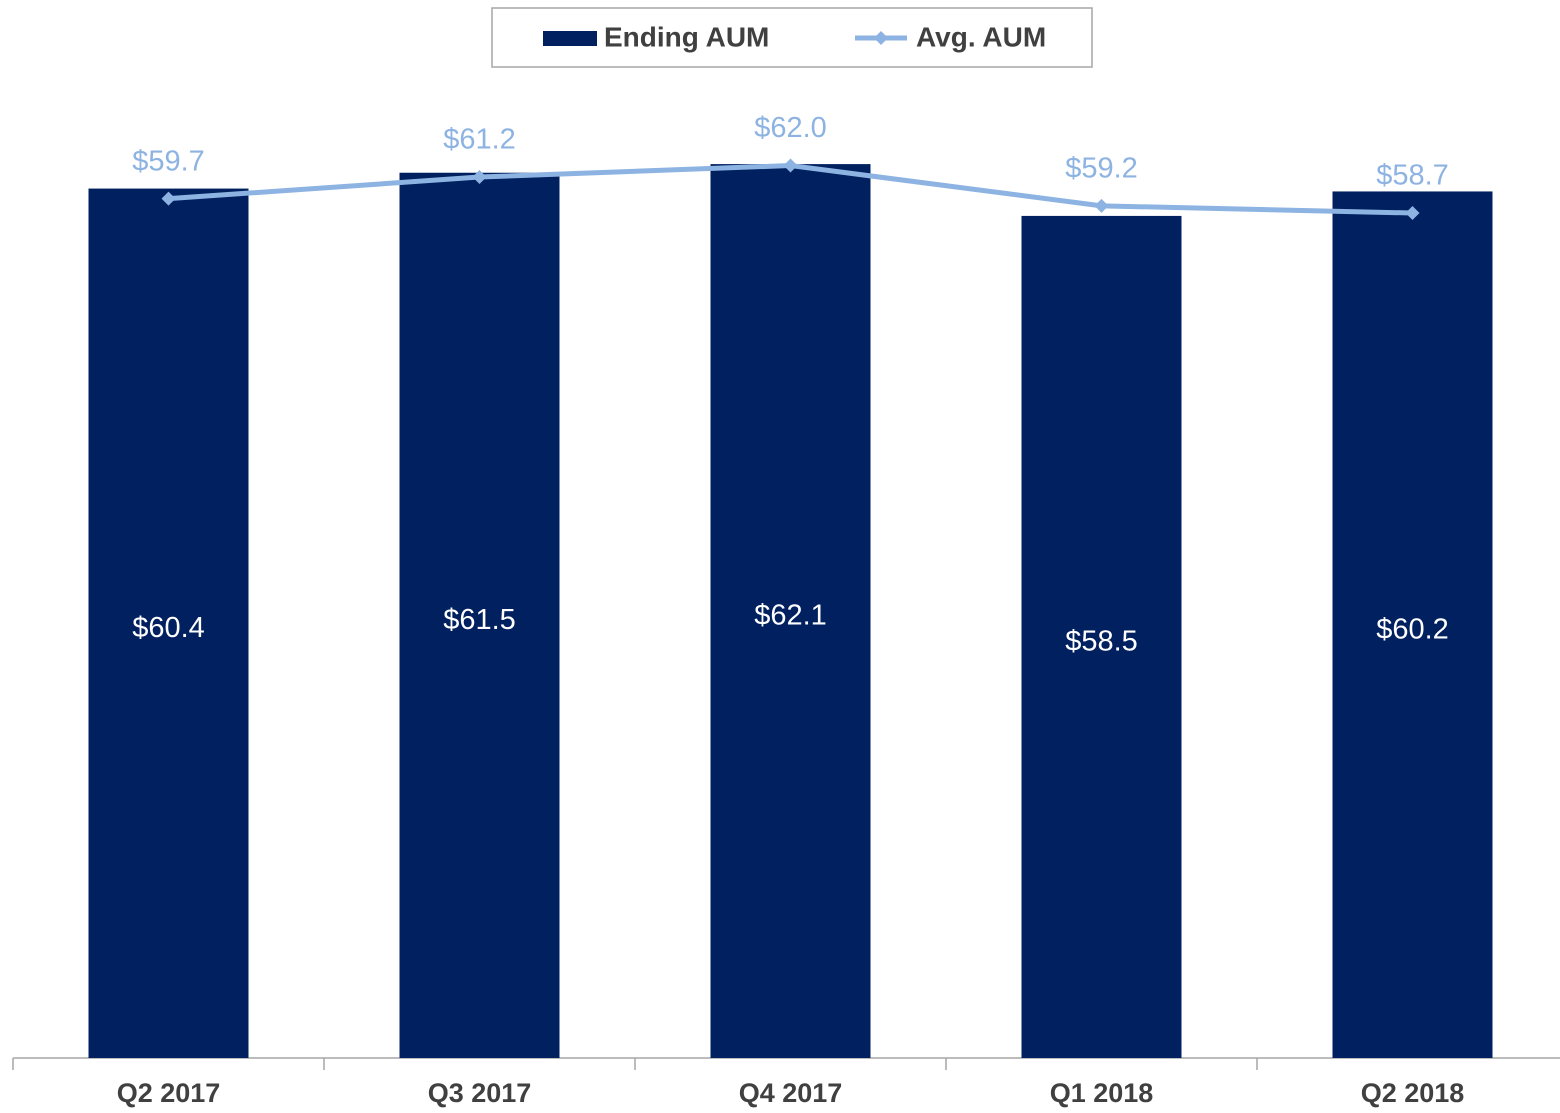  I want to click on x-tick-label: Q2 2018, so click(1413, 1093).